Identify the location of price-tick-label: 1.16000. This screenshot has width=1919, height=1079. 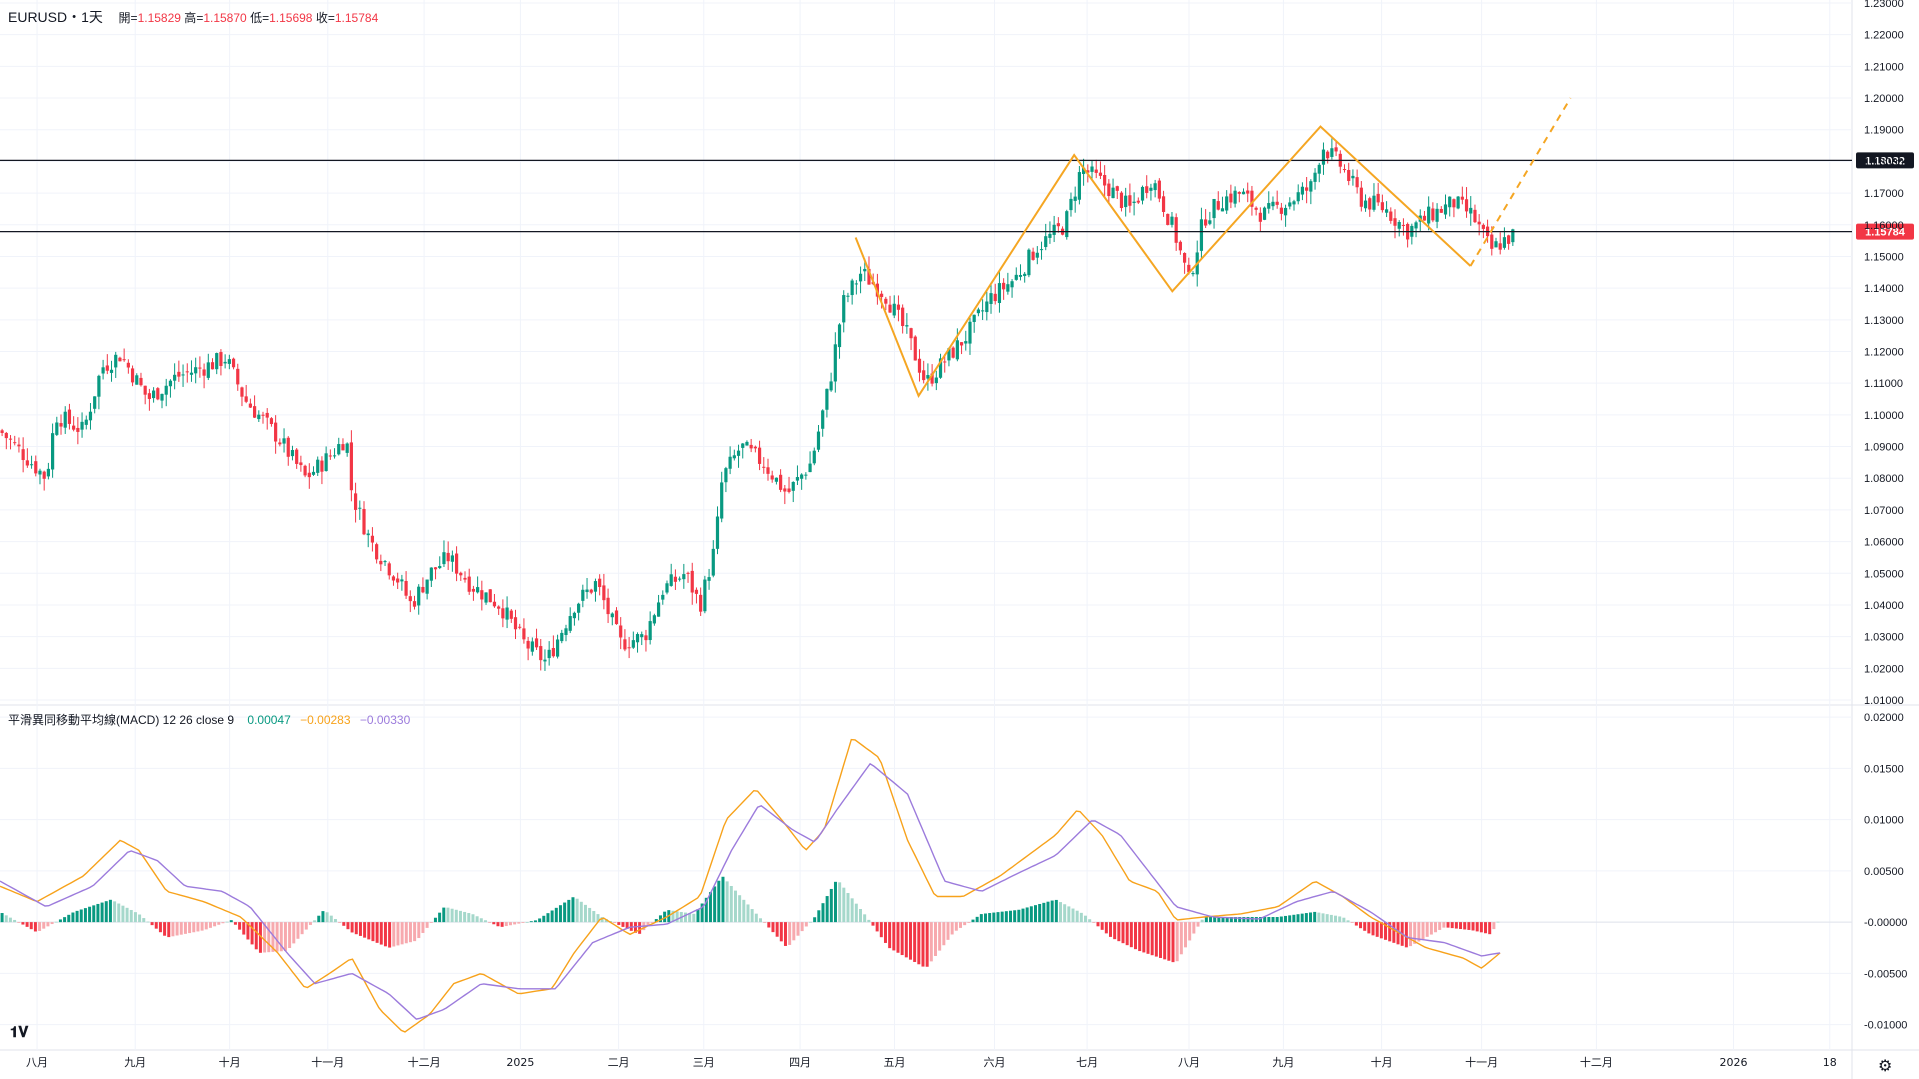
(1884, 226).